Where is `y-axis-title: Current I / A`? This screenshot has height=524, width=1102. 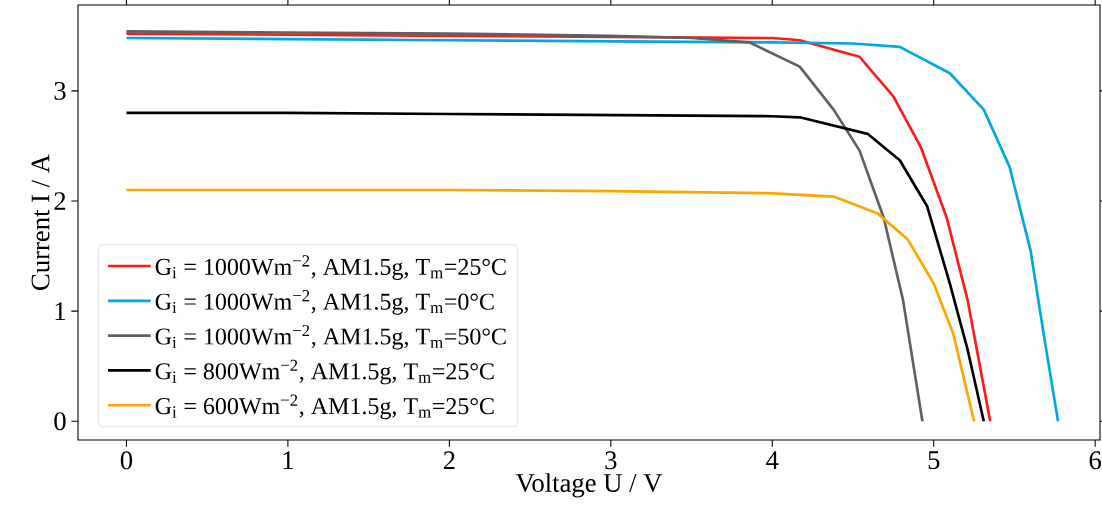 y-axis-title: Current I / A is located at coordinates (40, 222).